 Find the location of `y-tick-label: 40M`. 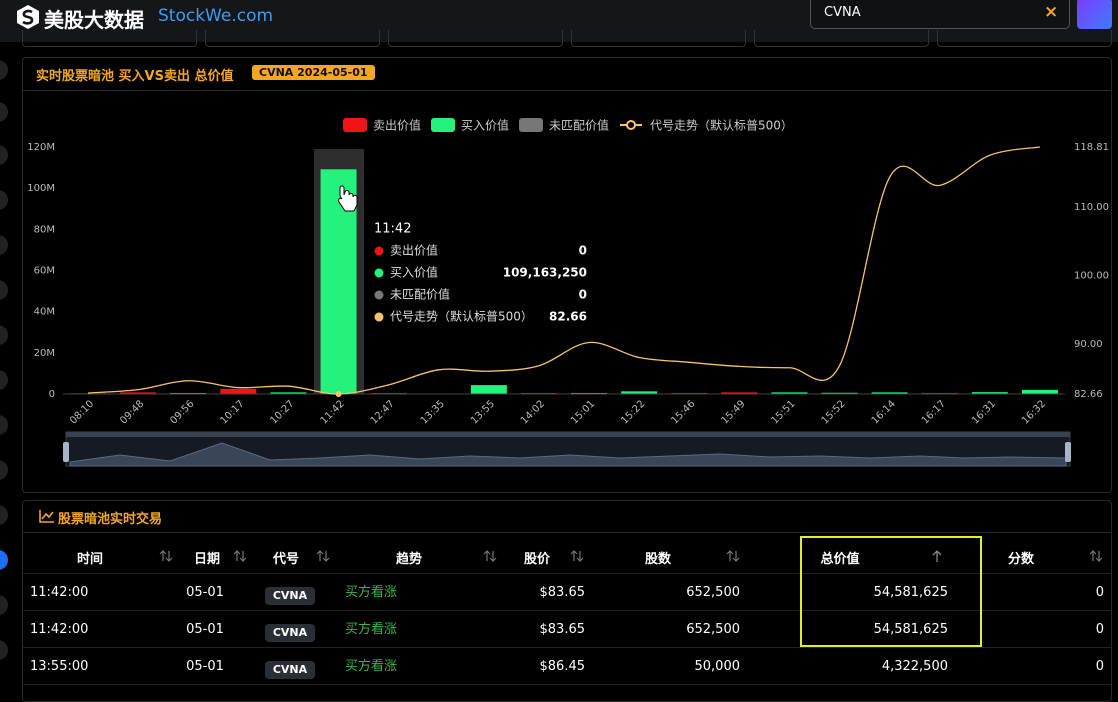

y-tick-label: 40M is located at coordinates (44, 312).